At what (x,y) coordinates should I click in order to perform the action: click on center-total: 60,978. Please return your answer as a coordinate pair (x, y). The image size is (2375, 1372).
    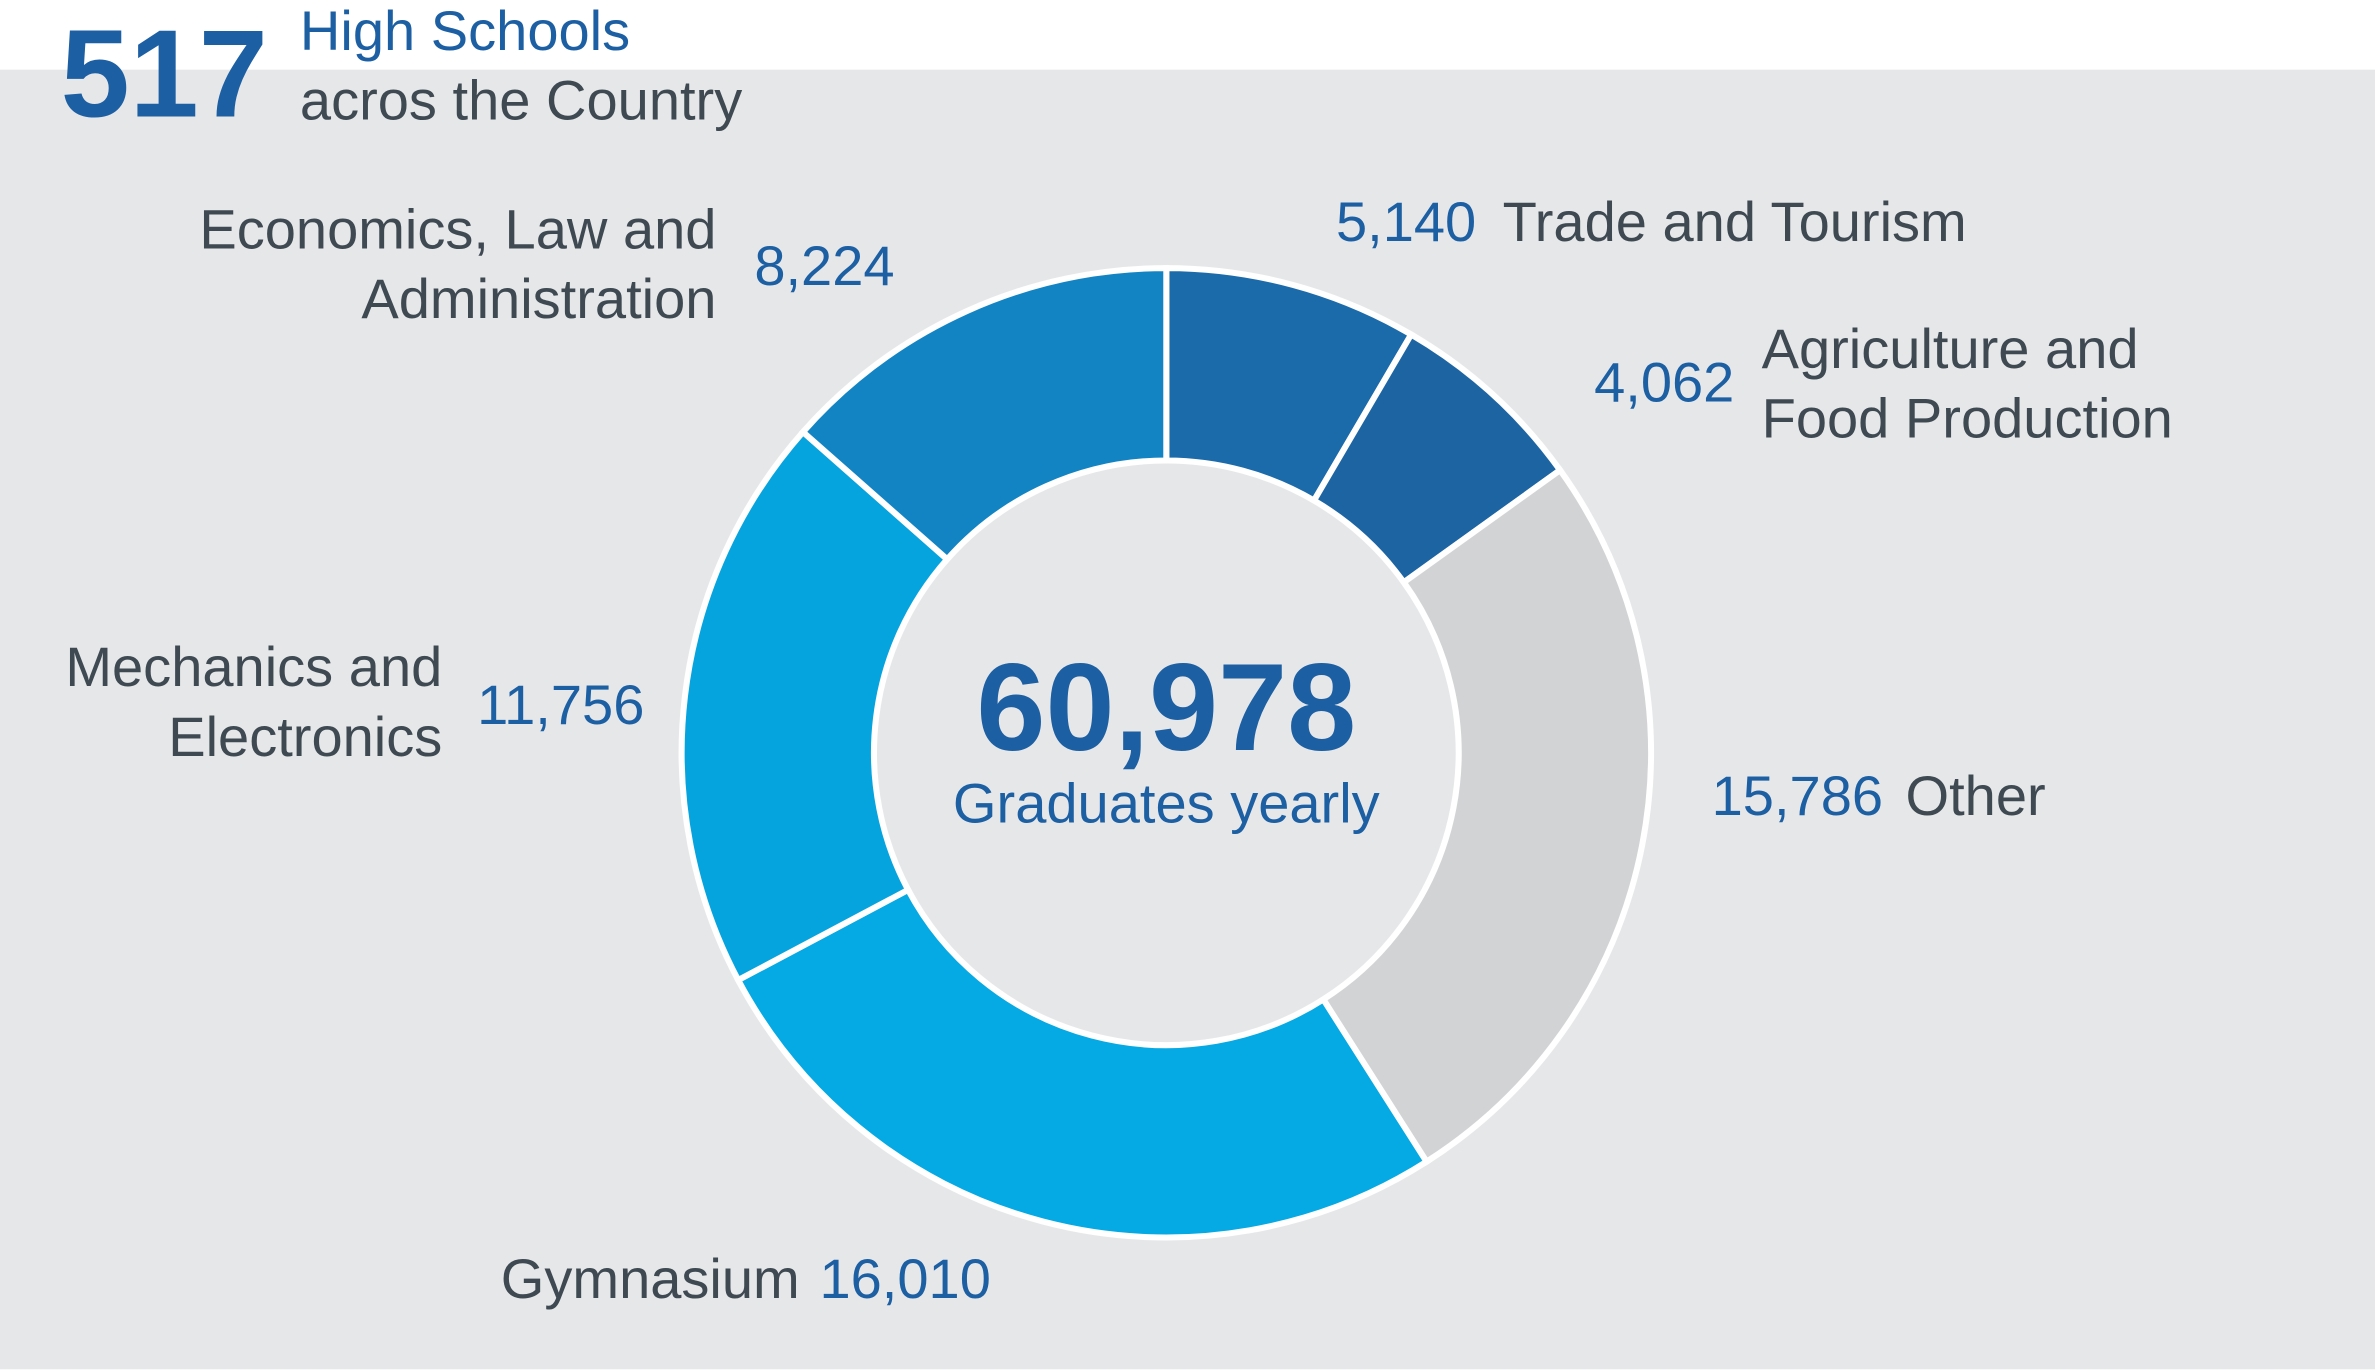
    Looking at the image, I should click on (1166, 708).